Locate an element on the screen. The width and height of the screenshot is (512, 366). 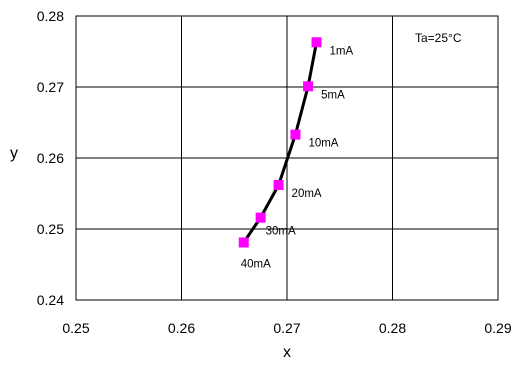
x-tick-label: 0.25 is located at coordinates (75, 328).